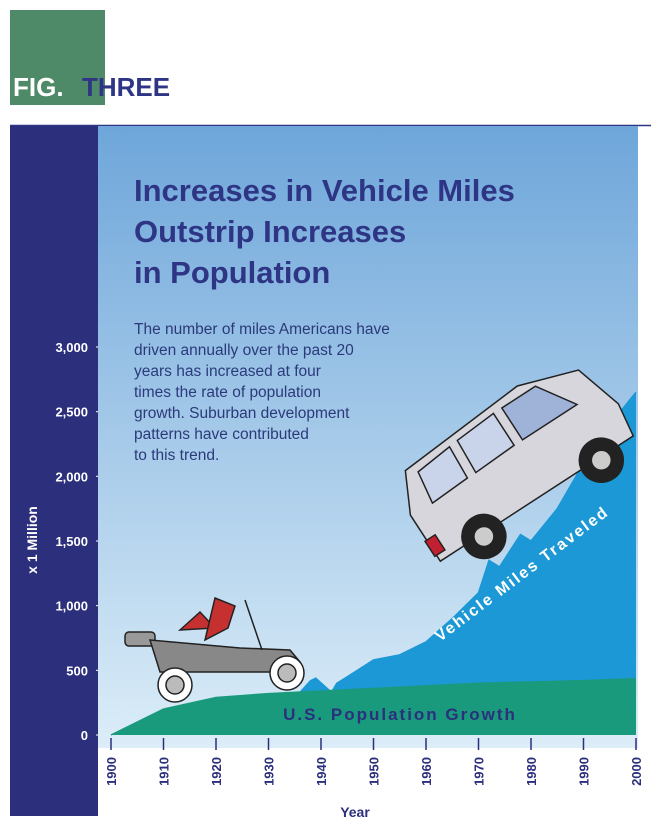 This screenshot has width=651, height=825. Describe the element at coordinates (71, 347) in the screenshot. I see `y-tick-label: 3,000` at that location.